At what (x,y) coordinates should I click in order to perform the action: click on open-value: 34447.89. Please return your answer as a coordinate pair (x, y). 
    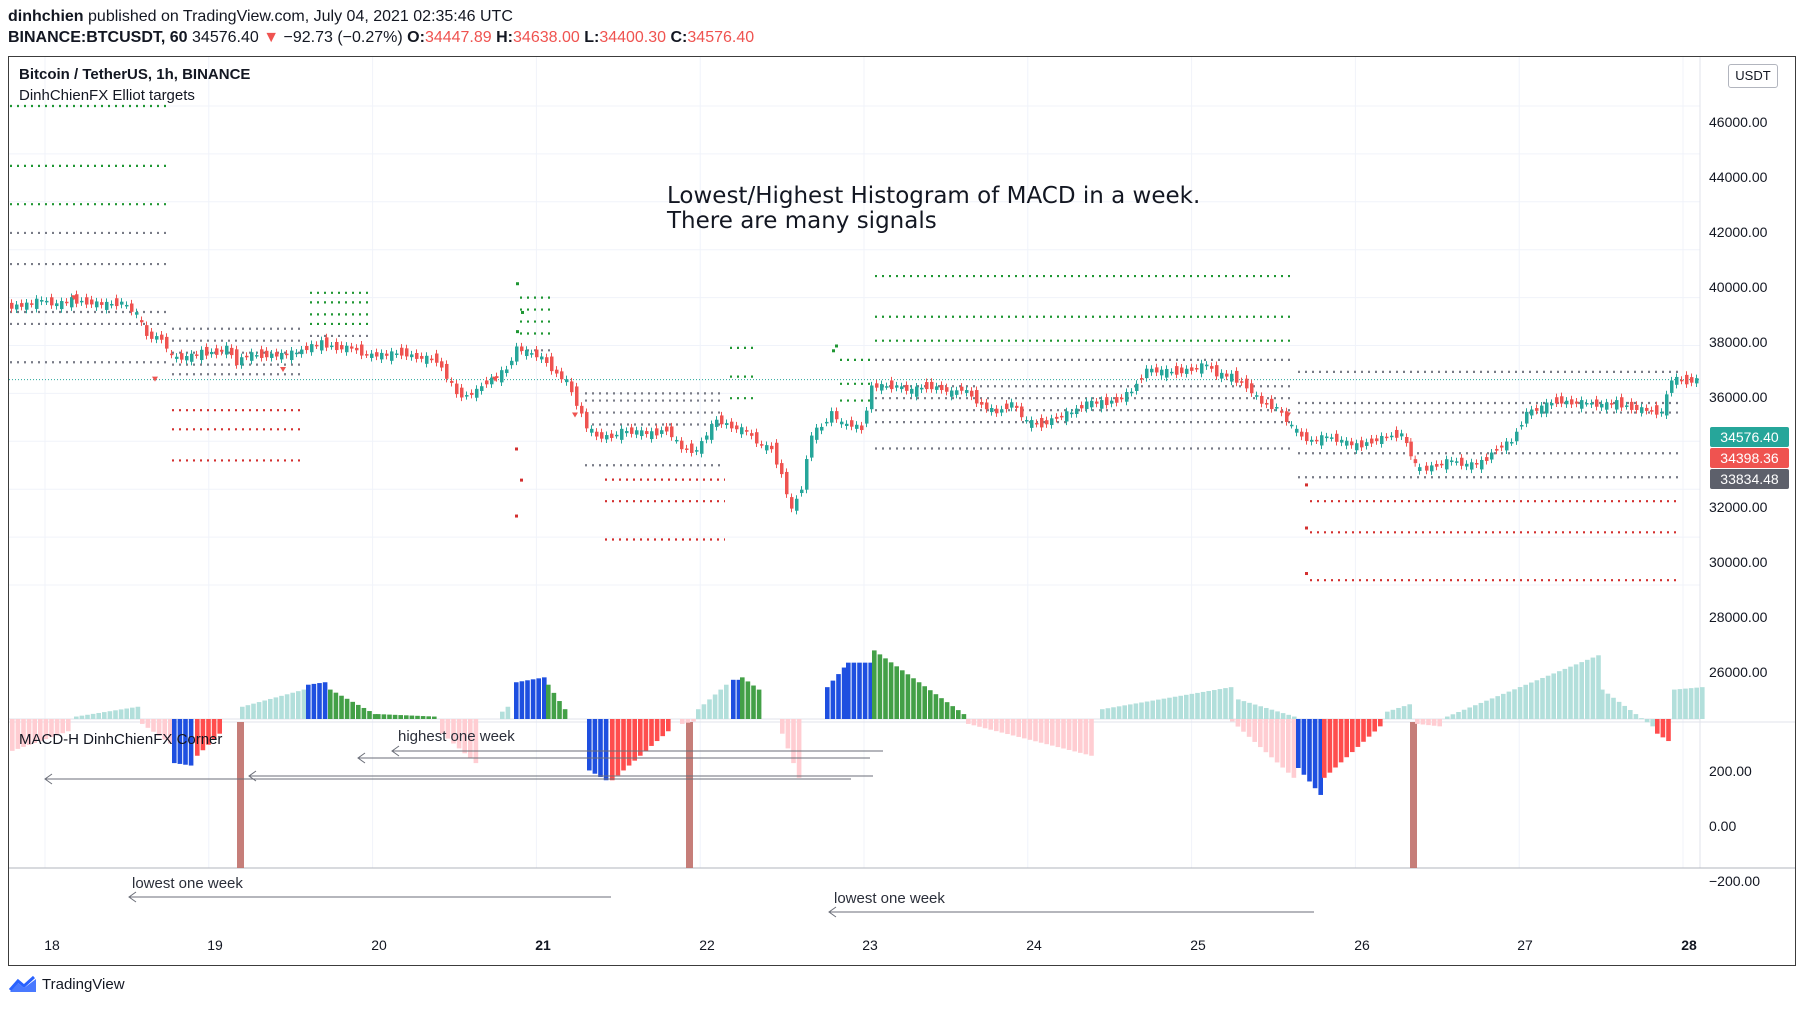
    Looking at the image, I should click on (458, 37).